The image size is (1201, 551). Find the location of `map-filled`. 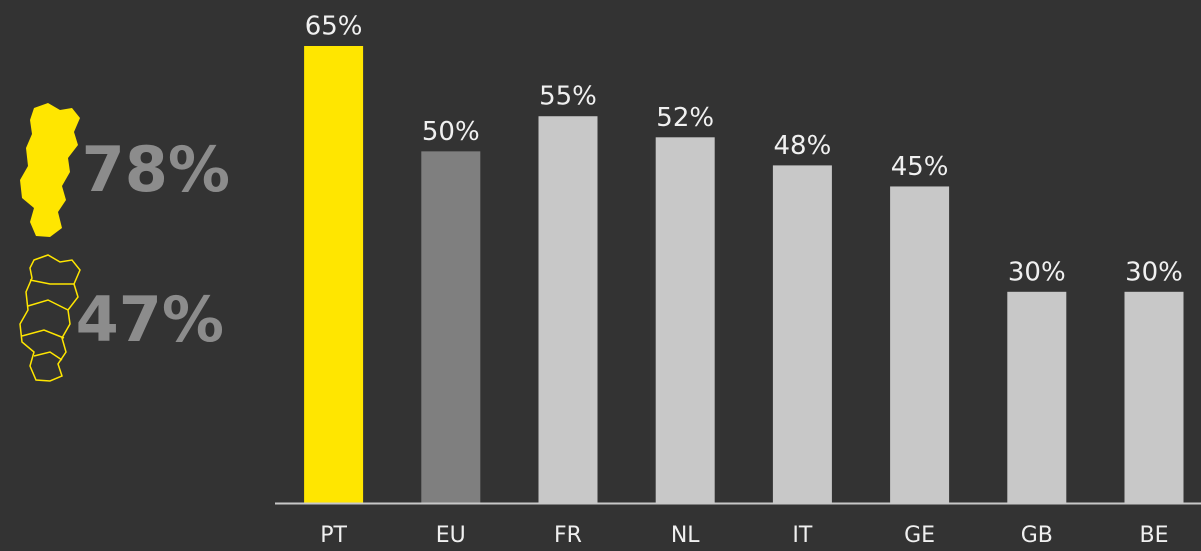

map-filled is located at coordinates (50, 170).